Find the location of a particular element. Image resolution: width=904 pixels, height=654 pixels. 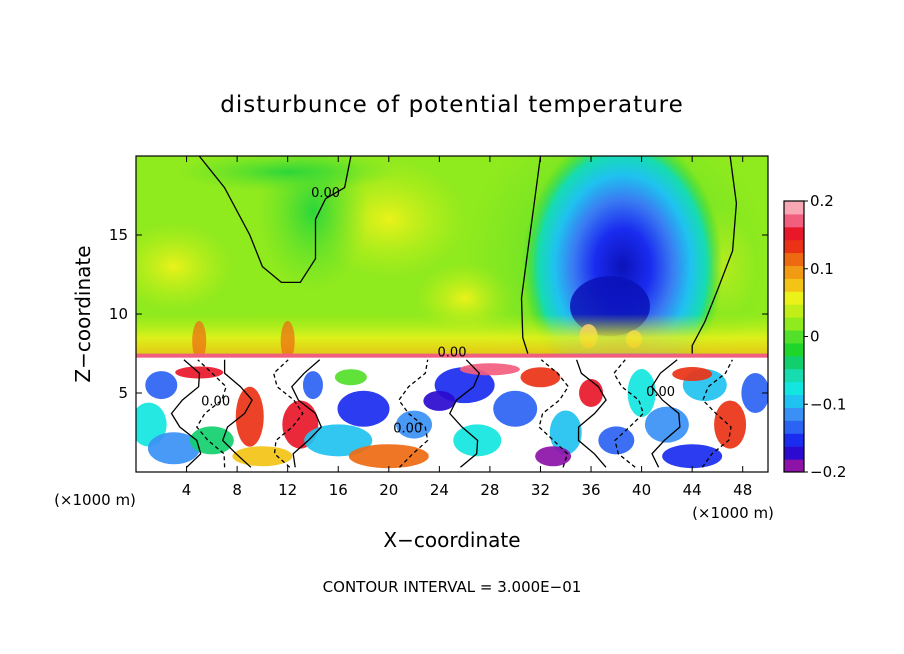

x-tick-label: 4 is located at coordinates (187, 490).